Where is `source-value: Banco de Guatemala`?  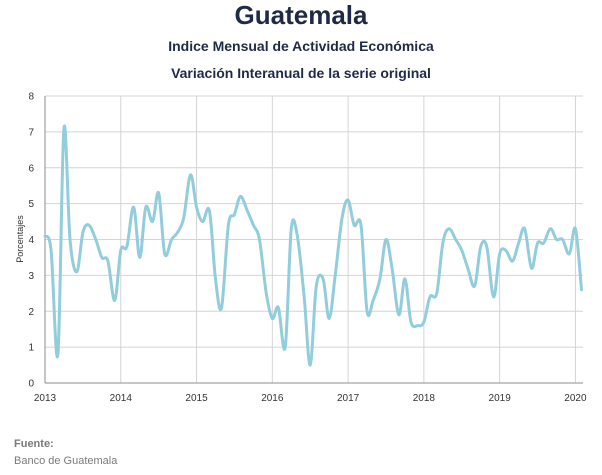
source-value: Banco de Guatemala is located at coordinates (66, 461).